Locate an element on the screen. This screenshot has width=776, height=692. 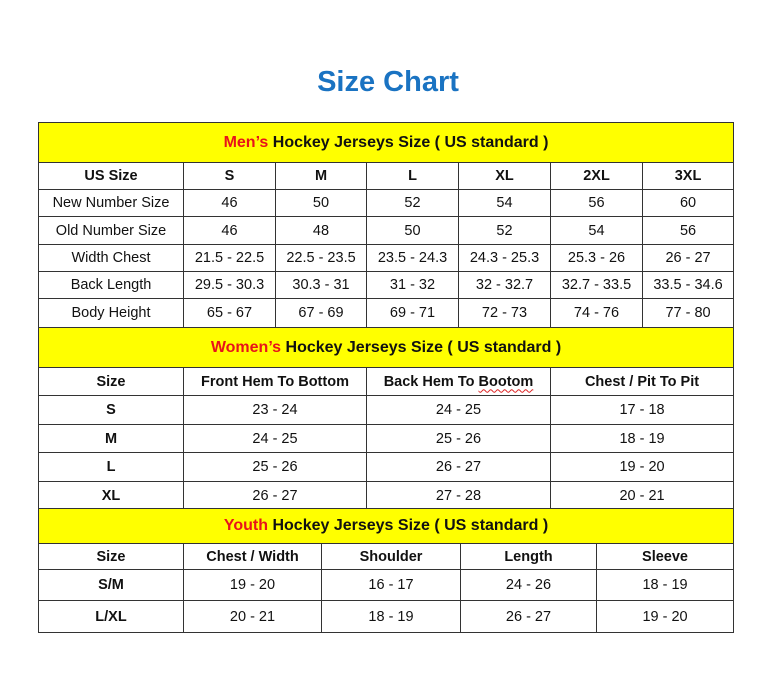
table-row: M 24 - 25 25 - 26 18 - 19 is located at coordinates (386, 438).